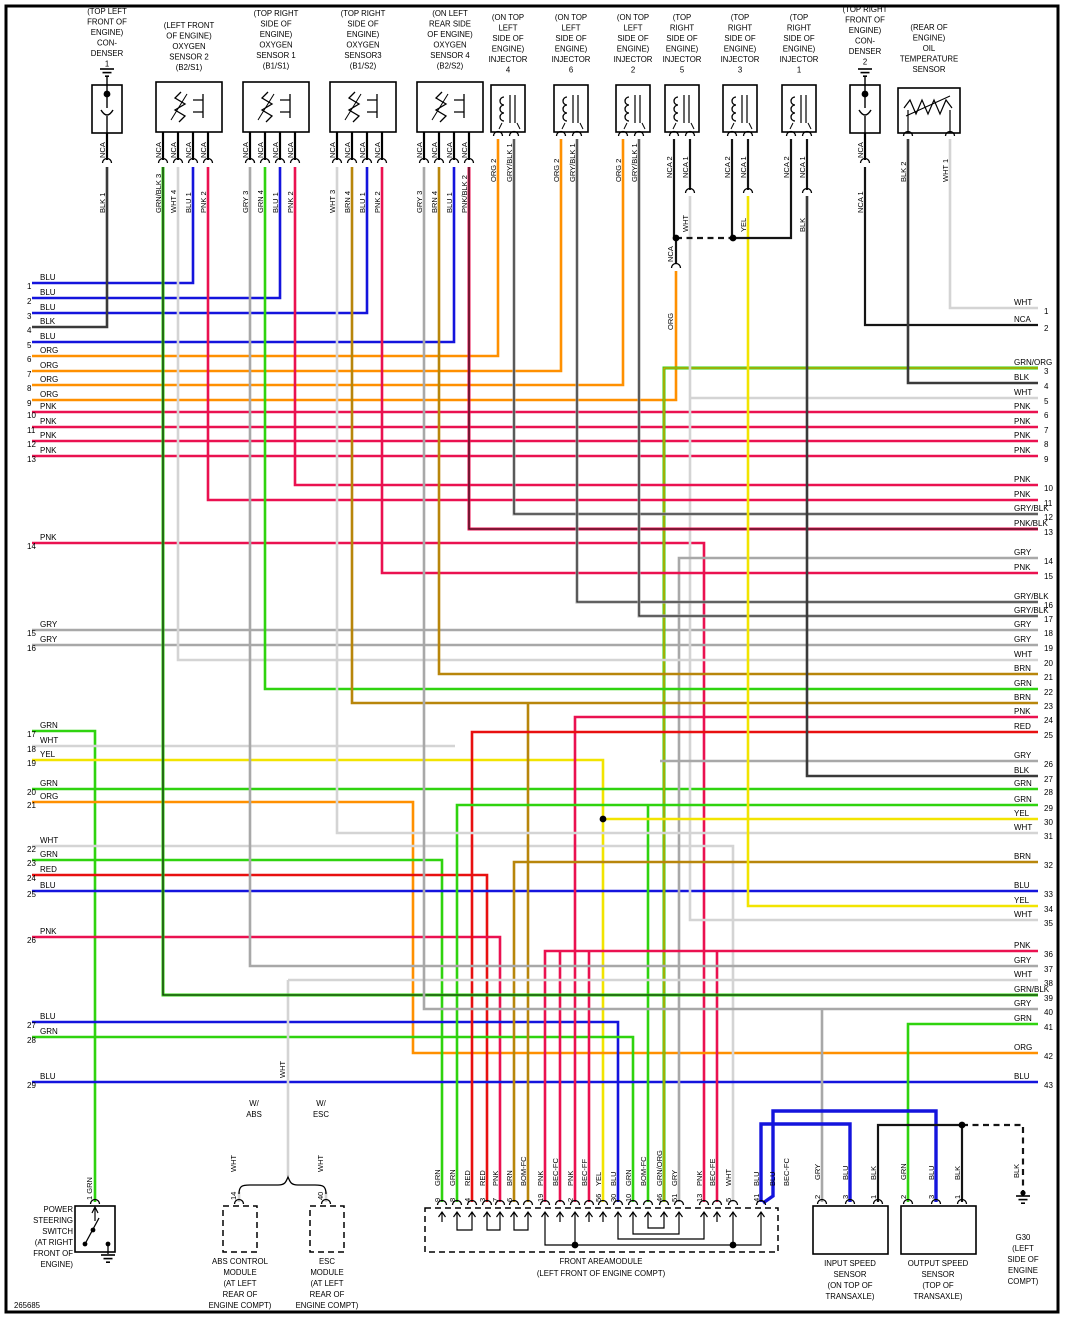  What do you see at coordinates (712, 1172) in the screenshot?
I see `module-pin-color: BEC-FE` at bounding box center [712, 1172].